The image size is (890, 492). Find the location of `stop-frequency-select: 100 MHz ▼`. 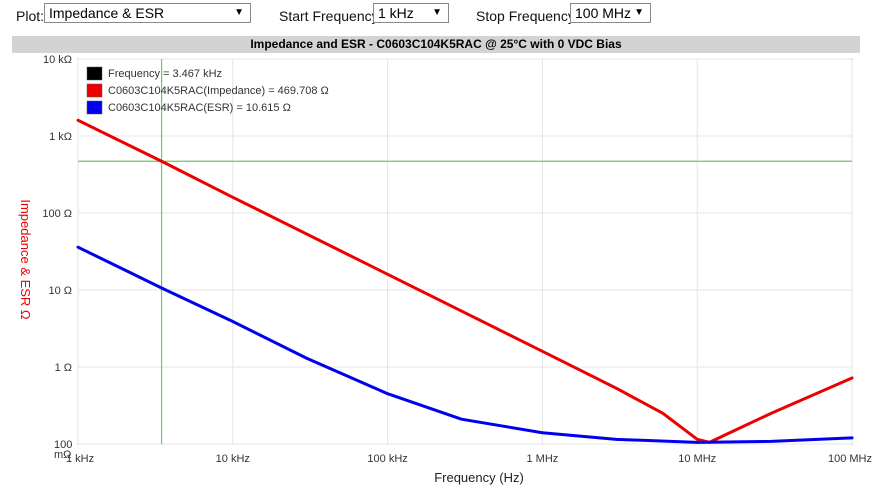

stop-frequency-select: 100 MHz ▼ is located at coordinates (610, 13).